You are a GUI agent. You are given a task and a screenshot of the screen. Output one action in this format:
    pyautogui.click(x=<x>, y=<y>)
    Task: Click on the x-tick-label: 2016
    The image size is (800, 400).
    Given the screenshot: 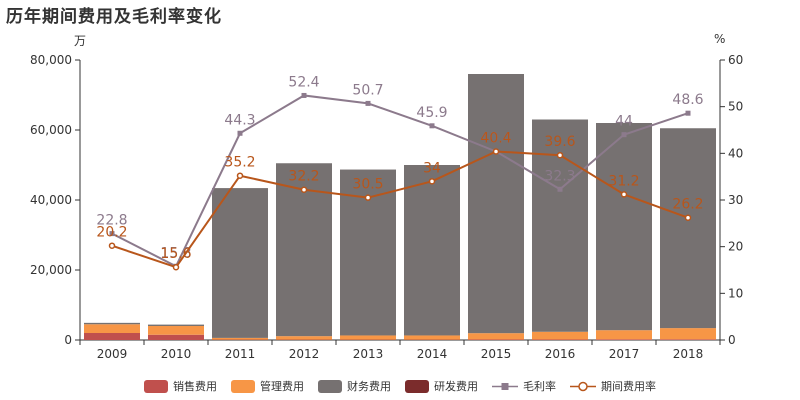 What is the action you would take?
    pyautogui.click(x=560, y=354)
    